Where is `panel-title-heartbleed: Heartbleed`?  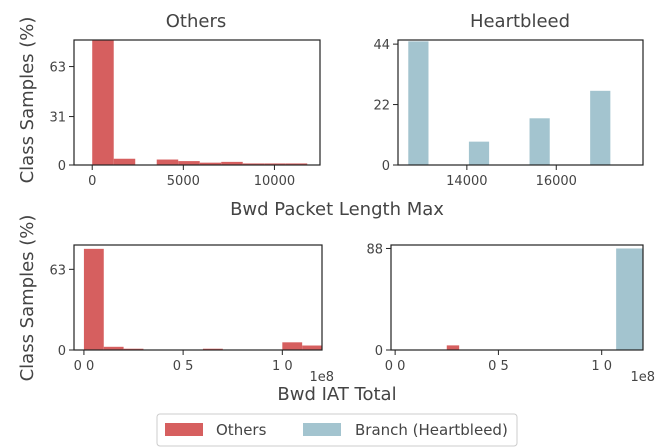 panel-title-heartbleed: Heartbleed is located at coordinates (520, 21).